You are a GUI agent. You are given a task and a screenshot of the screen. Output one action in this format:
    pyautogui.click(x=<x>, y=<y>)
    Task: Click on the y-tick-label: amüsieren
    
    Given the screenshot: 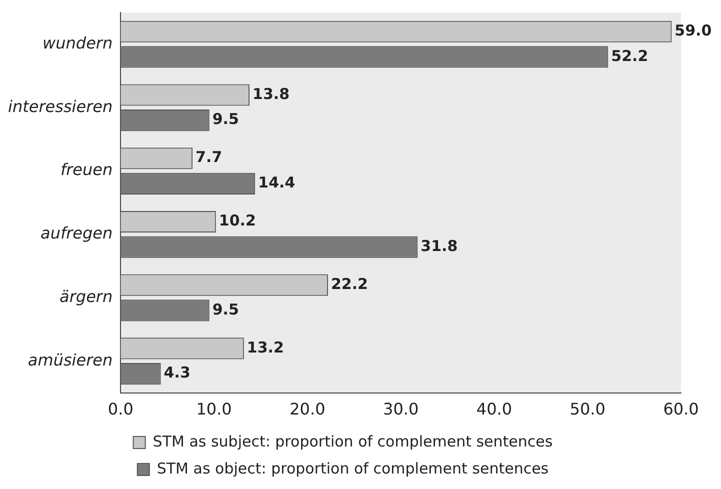 What is the action you would take?
    pyautogui.click(x=70, y=360)
    